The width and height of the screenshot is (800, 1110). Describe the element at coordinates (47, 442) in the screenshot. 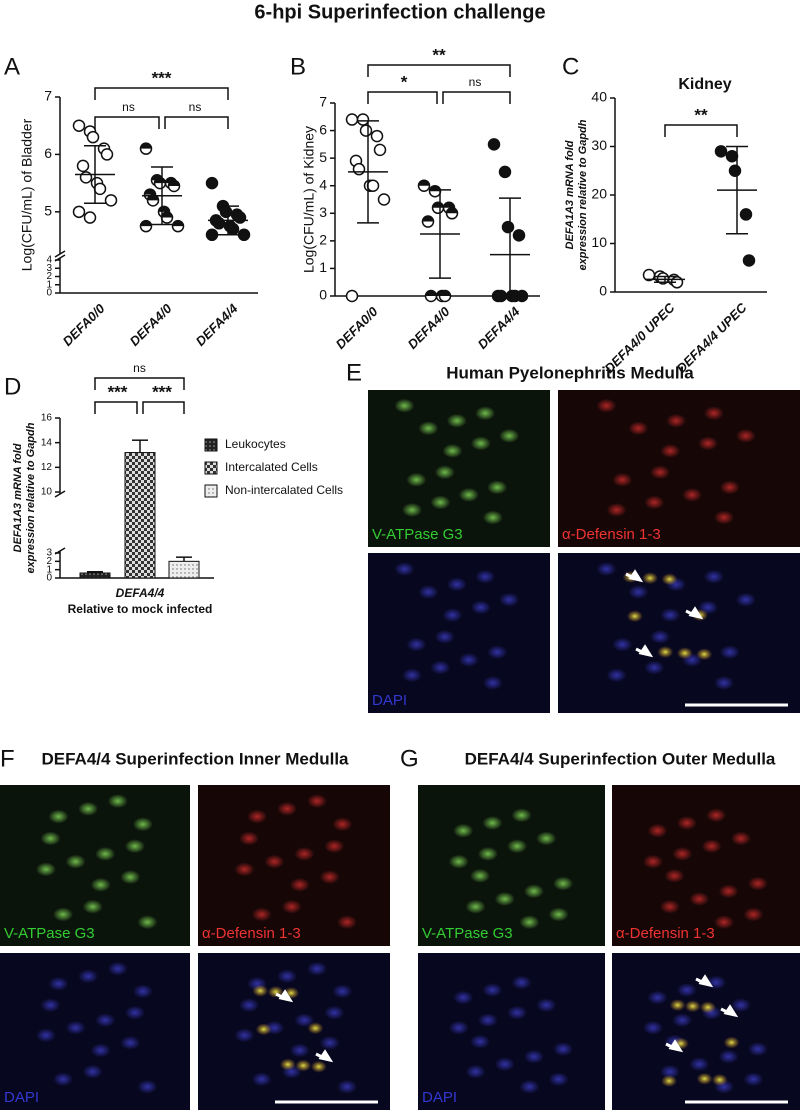

I see `y-tick-label: 14` at that location.